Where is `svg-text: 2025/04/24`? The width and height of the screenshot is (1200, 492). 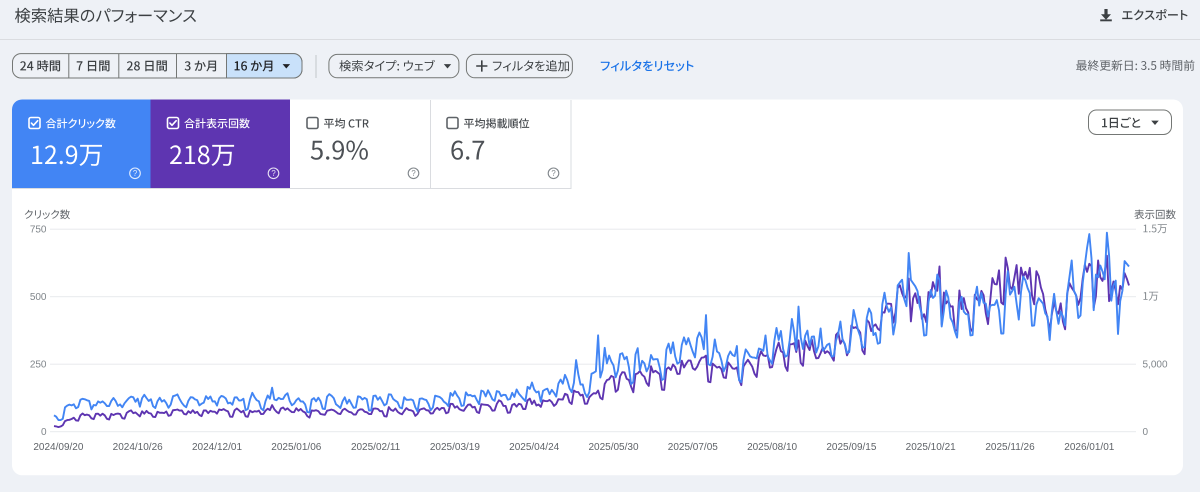
svg-text: 2025/04/24 is located at coordinates (534, 447).